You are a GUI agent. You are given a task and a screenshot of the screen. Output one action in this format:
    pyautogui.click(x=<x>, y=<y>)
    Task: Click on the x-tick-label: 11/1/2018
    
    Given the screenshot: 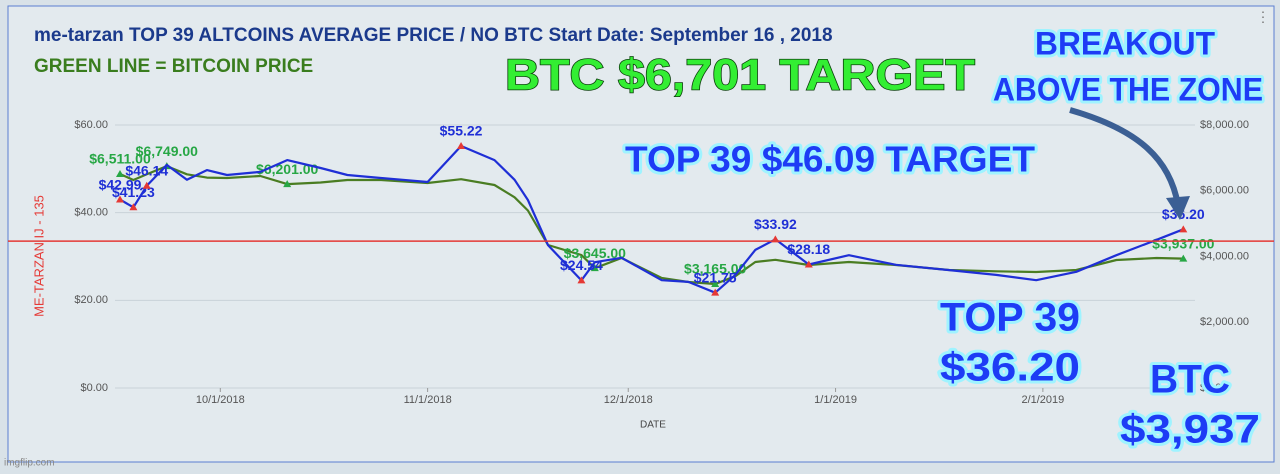 What is the action you would take?
    pyautogui.click(x=428, y=400)
    